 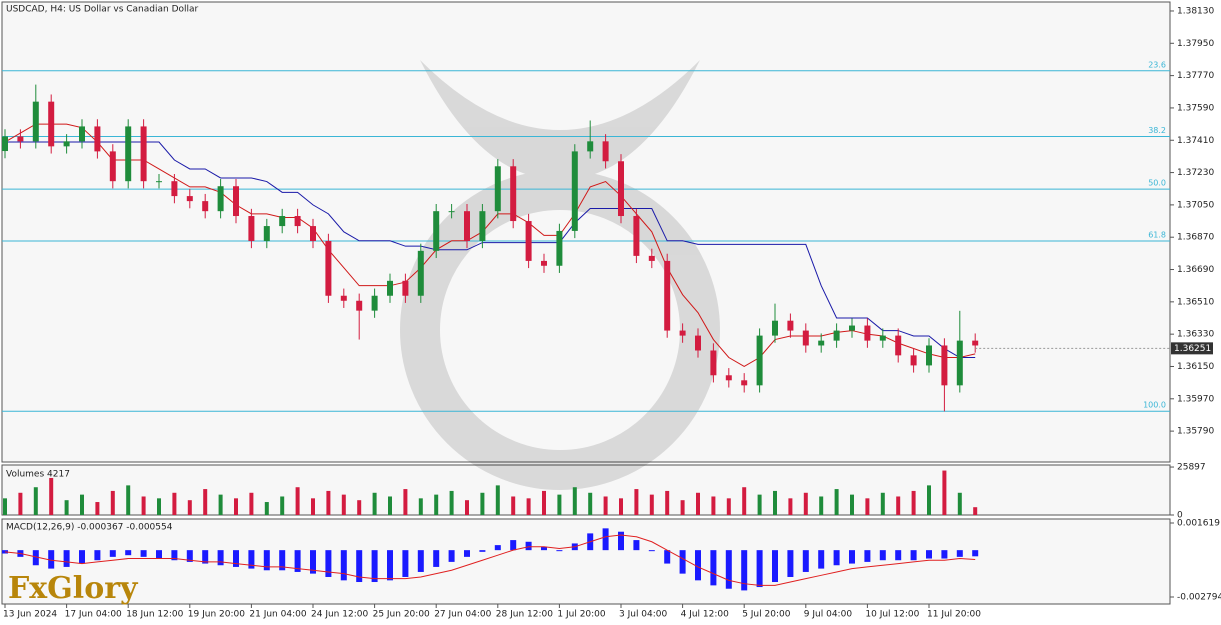 What do you see at coordinates (1154, 405) in the screenshot?
I see `fib-label: 100.0` at bounding box center [1154, 405].